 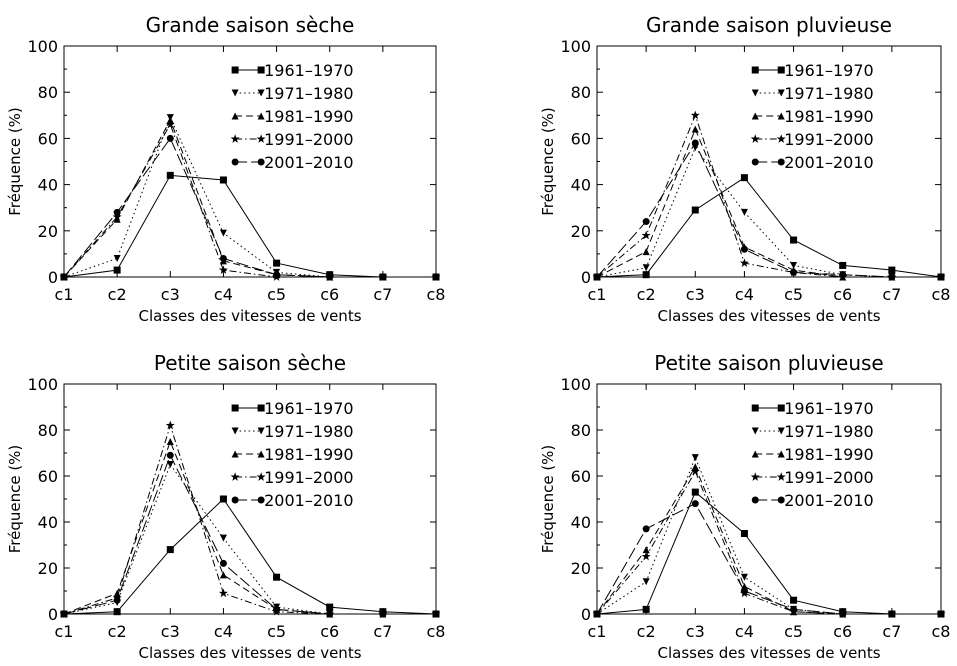 I want to click on y-tick-label: 80, so click(x=581, y=92).